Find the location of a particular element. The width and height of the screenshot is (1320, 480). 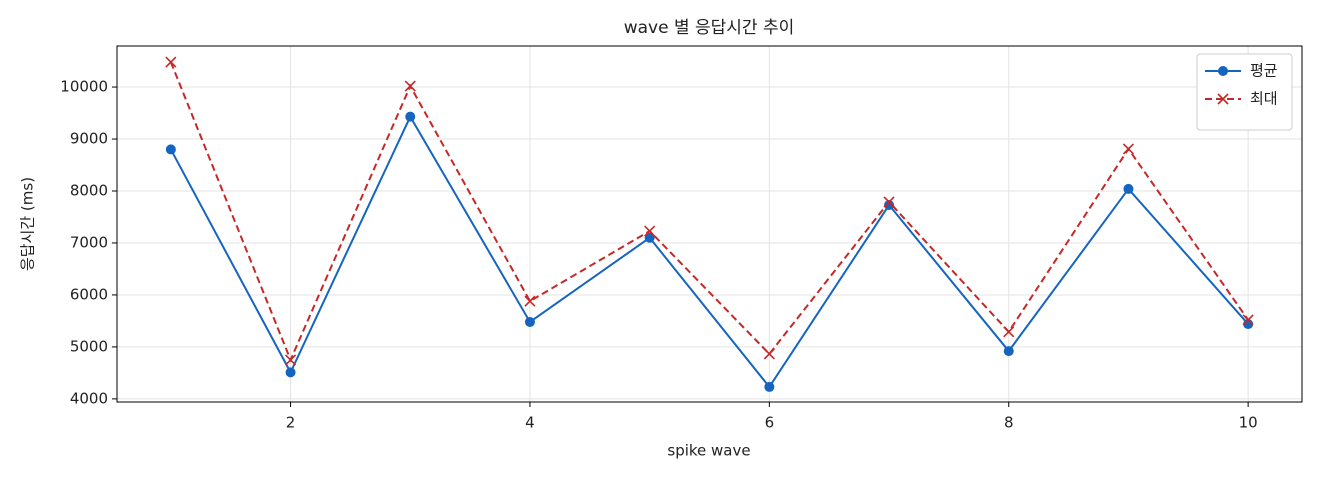

legend-label: 최대 is located at coordinates (1264, 99).